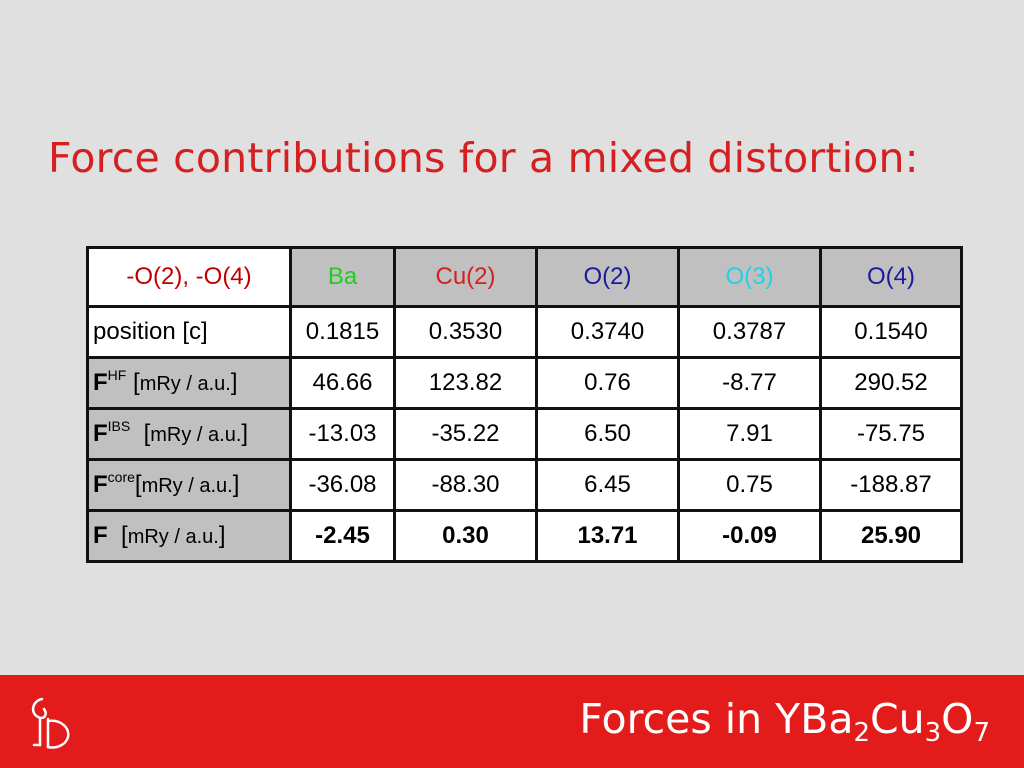  I want to click on footer-title-part: O, so click(957, 719).